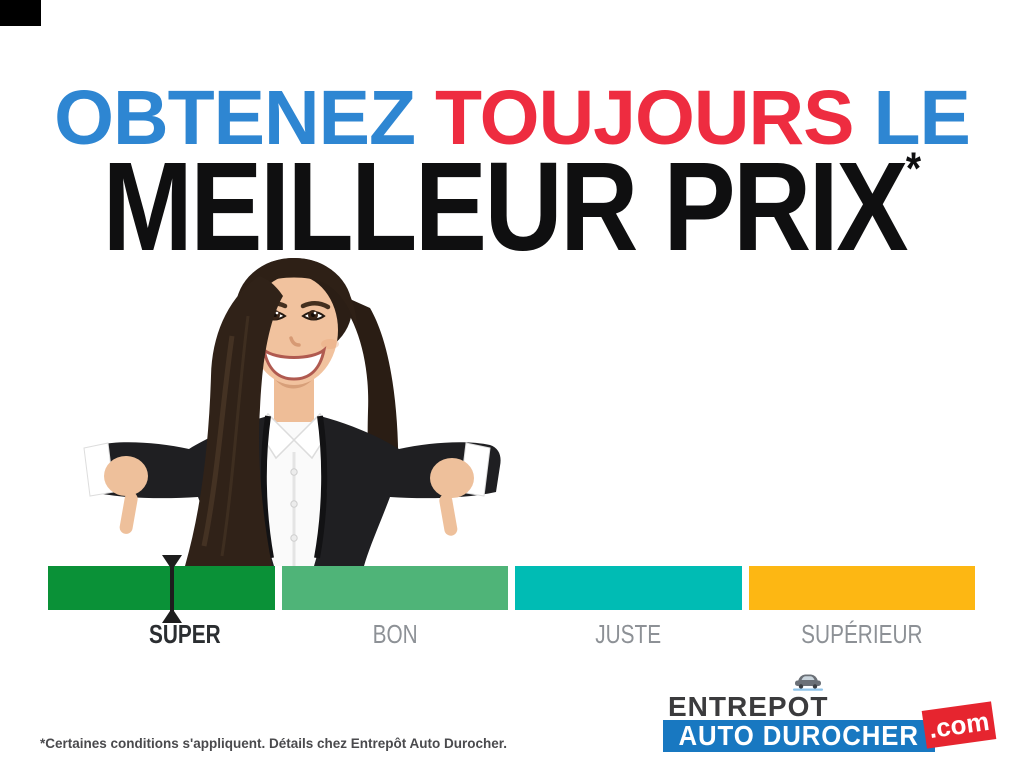 Image resolution: width=1024 pixels, height=768 pixels. What do you see at coordinates (505, 206) in the screenshot?
I see `headline-meilleur-prix: MEILLEUR PRIX` at bounding box center [505, 206].